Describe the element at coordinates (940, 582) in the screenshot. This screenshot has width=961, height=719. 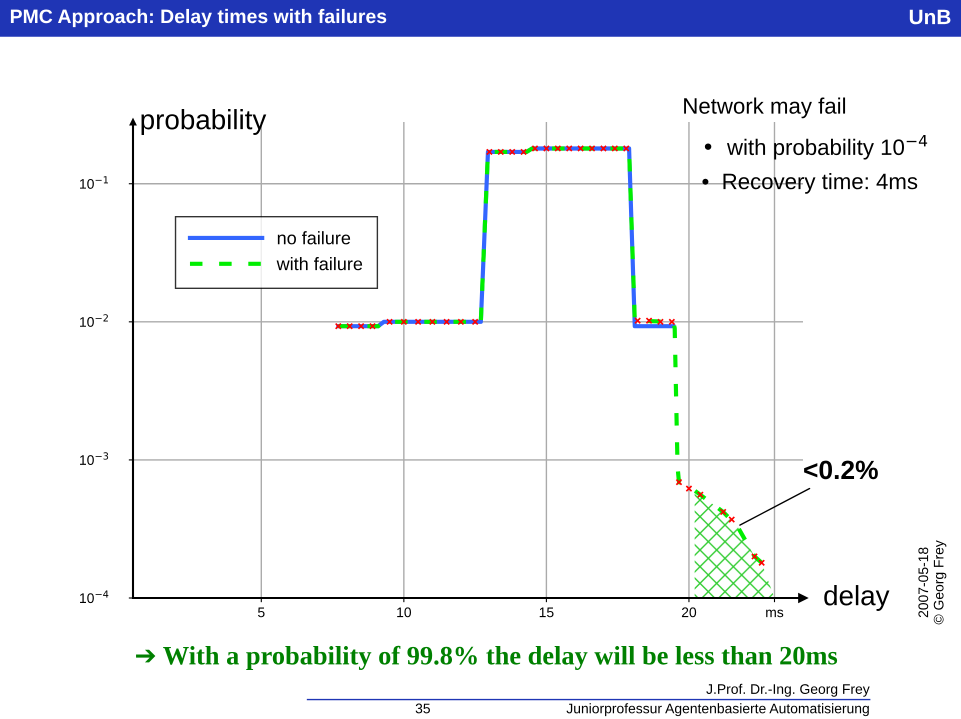
I see `text: © Georg Frey` at that location.